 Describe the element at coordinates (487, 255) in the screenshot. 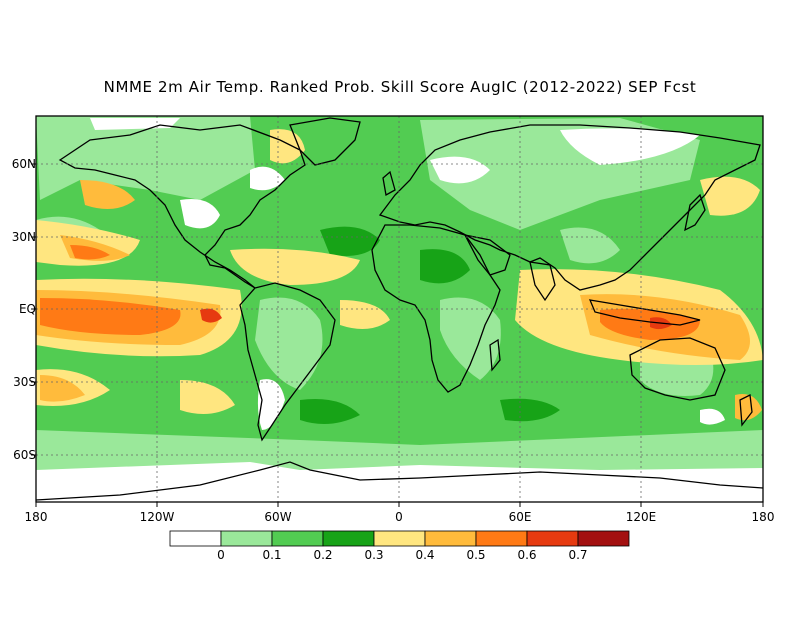

I see `coastline-arabia` at that location.